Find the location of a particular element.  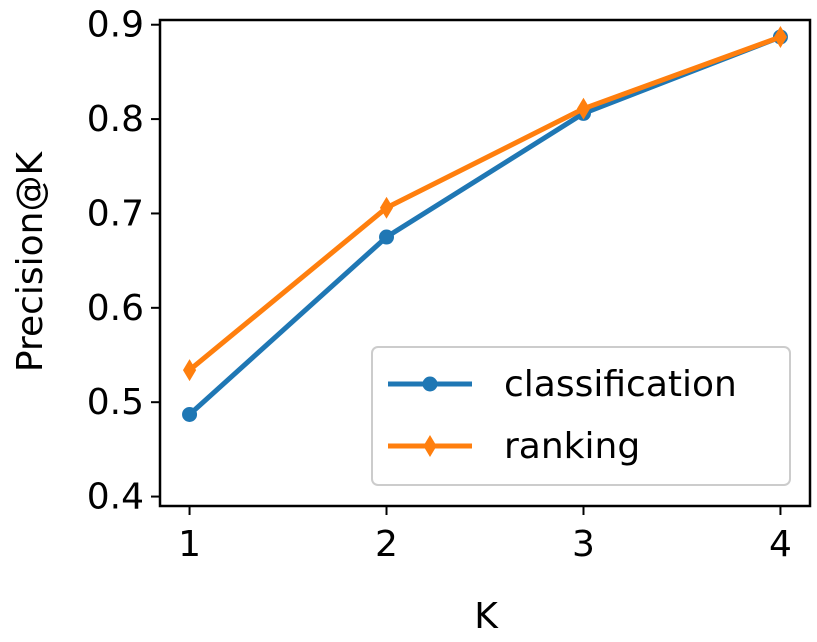

x-tick-label: 1 is located at coordinates (189, 544).